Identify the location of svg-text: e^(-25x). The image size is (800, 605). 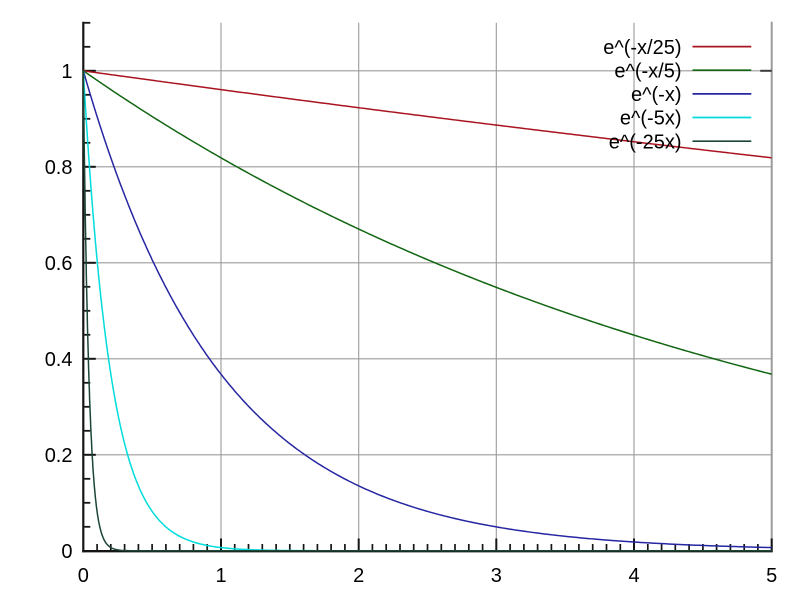
(645, 142).